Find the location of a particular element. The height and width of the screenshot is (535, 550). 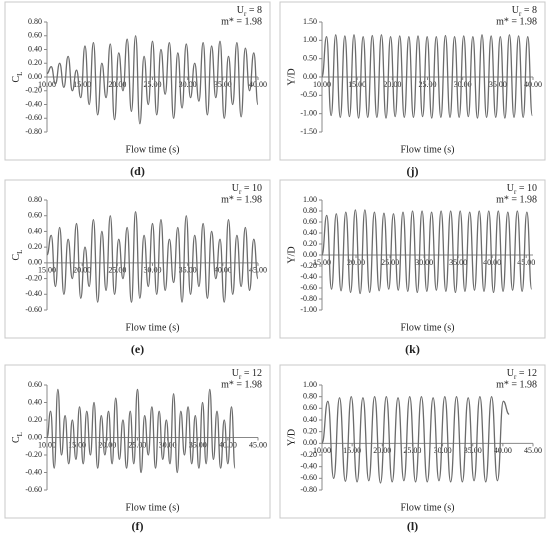

y-tick-label: -0.50 is located at coordinates (308, 94).